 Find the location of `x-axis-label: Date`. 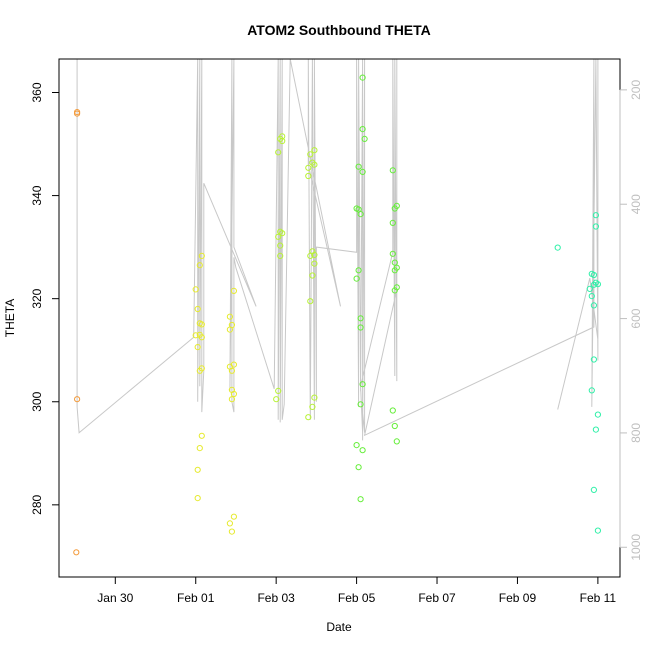

x-axis-label: Date is located at coordinates (339, 627).